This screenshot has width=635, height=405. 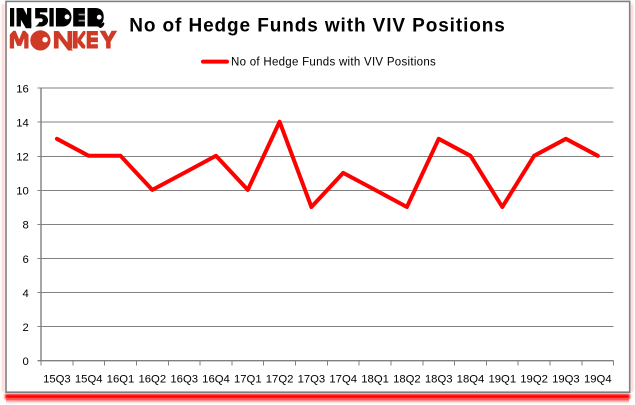 What do you see at coordinates (471, 379) in the screenshot?
I see `svg-text: 18Q4` at bounding box center [471, 379].